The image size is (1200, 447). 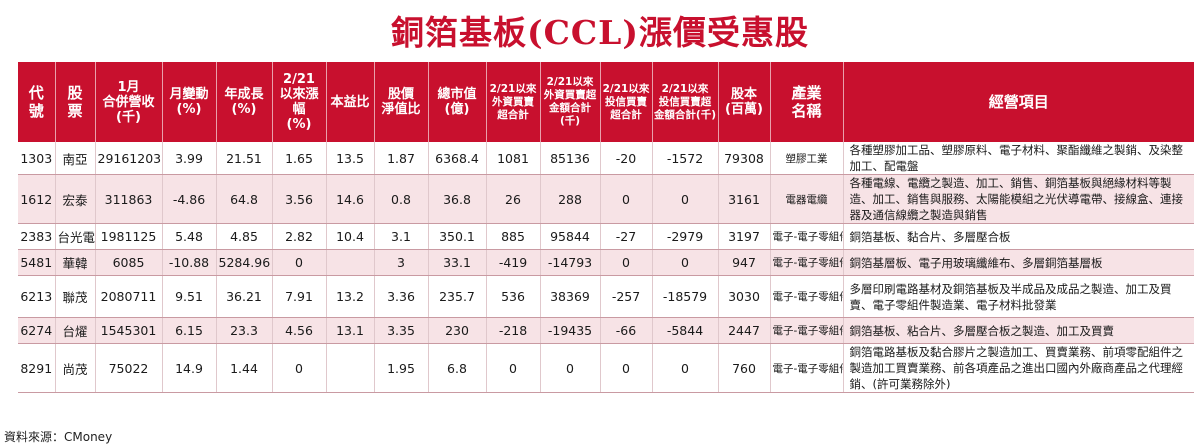 What do you see at coordinates (129, 236) in the screenshot?
I see `cell-revenue: 1981125` at bounding box center [129, 236].